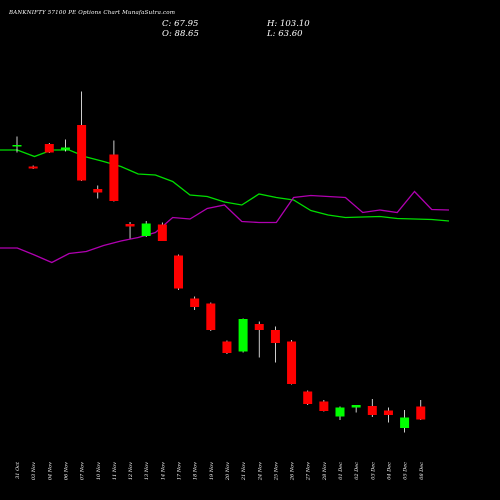  What do you see at coordinates (228, 471) in the screenshot?
I see `x-tick-label: 20 Nov` at bounding box center [228, 471].